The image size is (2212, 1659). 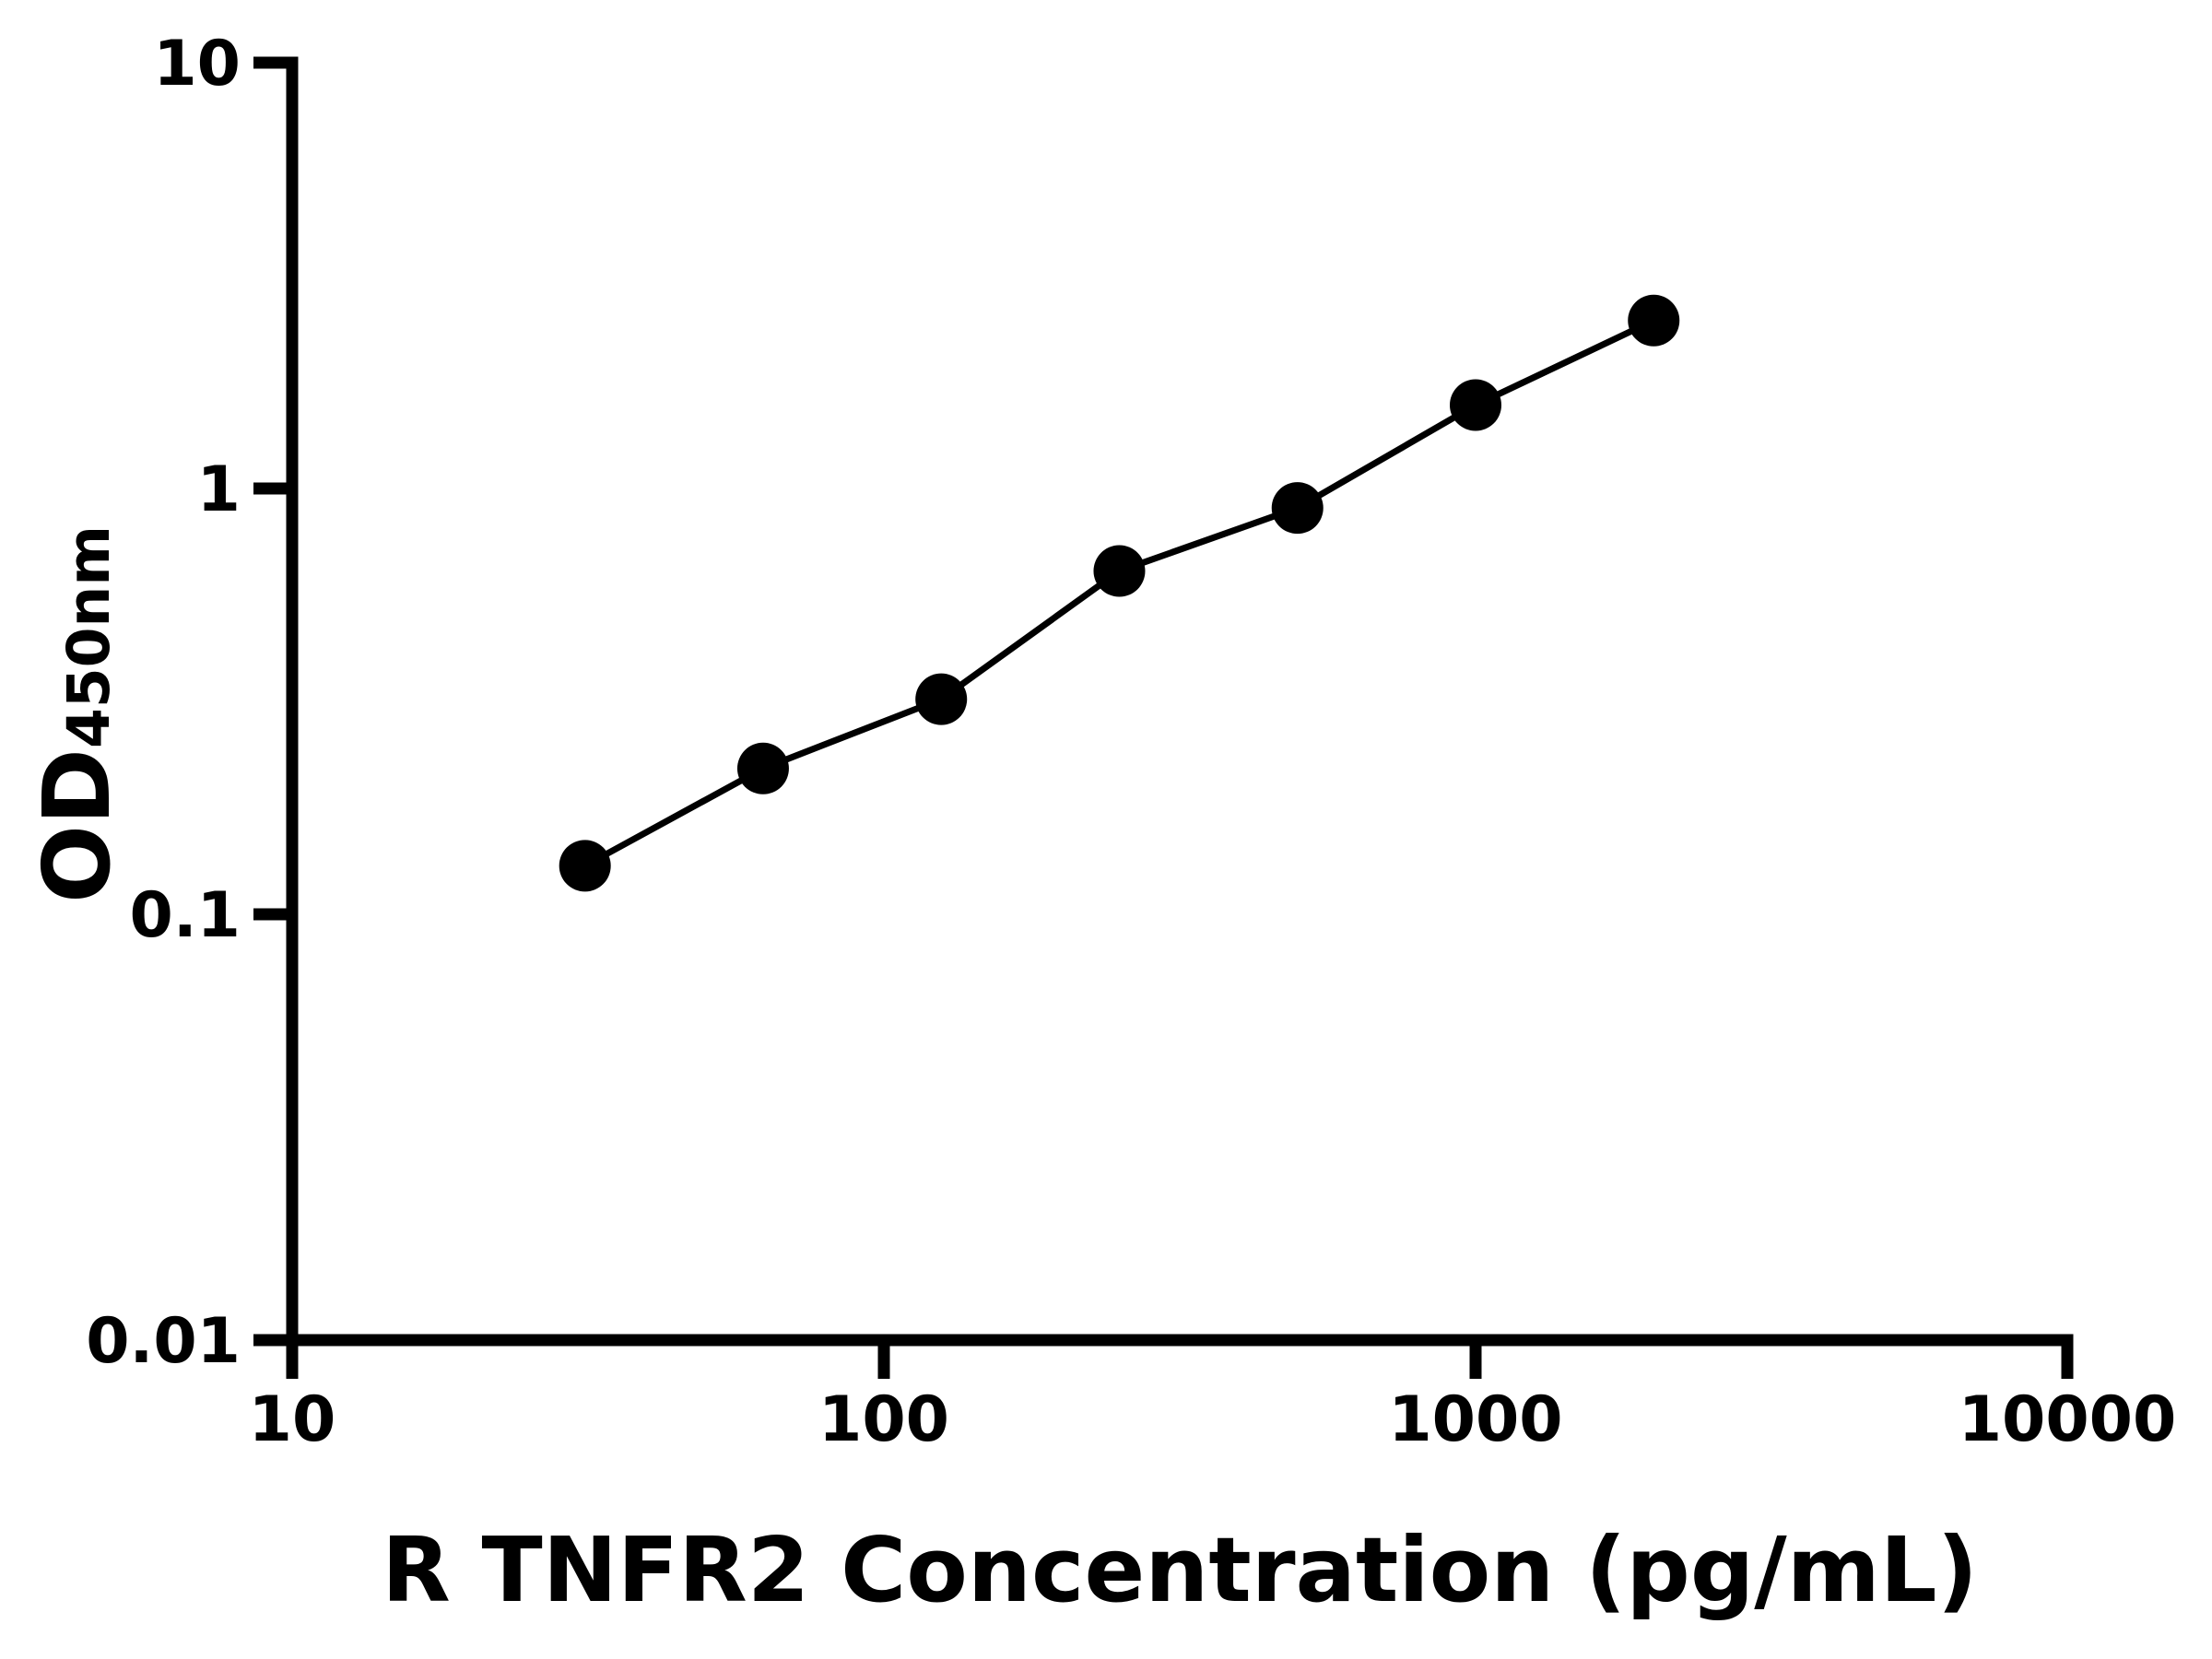 What do you see at coordinates (185, 915) in the screenshot?
I see `y-tick-label: 0.1` at bounding box center [185, 915].